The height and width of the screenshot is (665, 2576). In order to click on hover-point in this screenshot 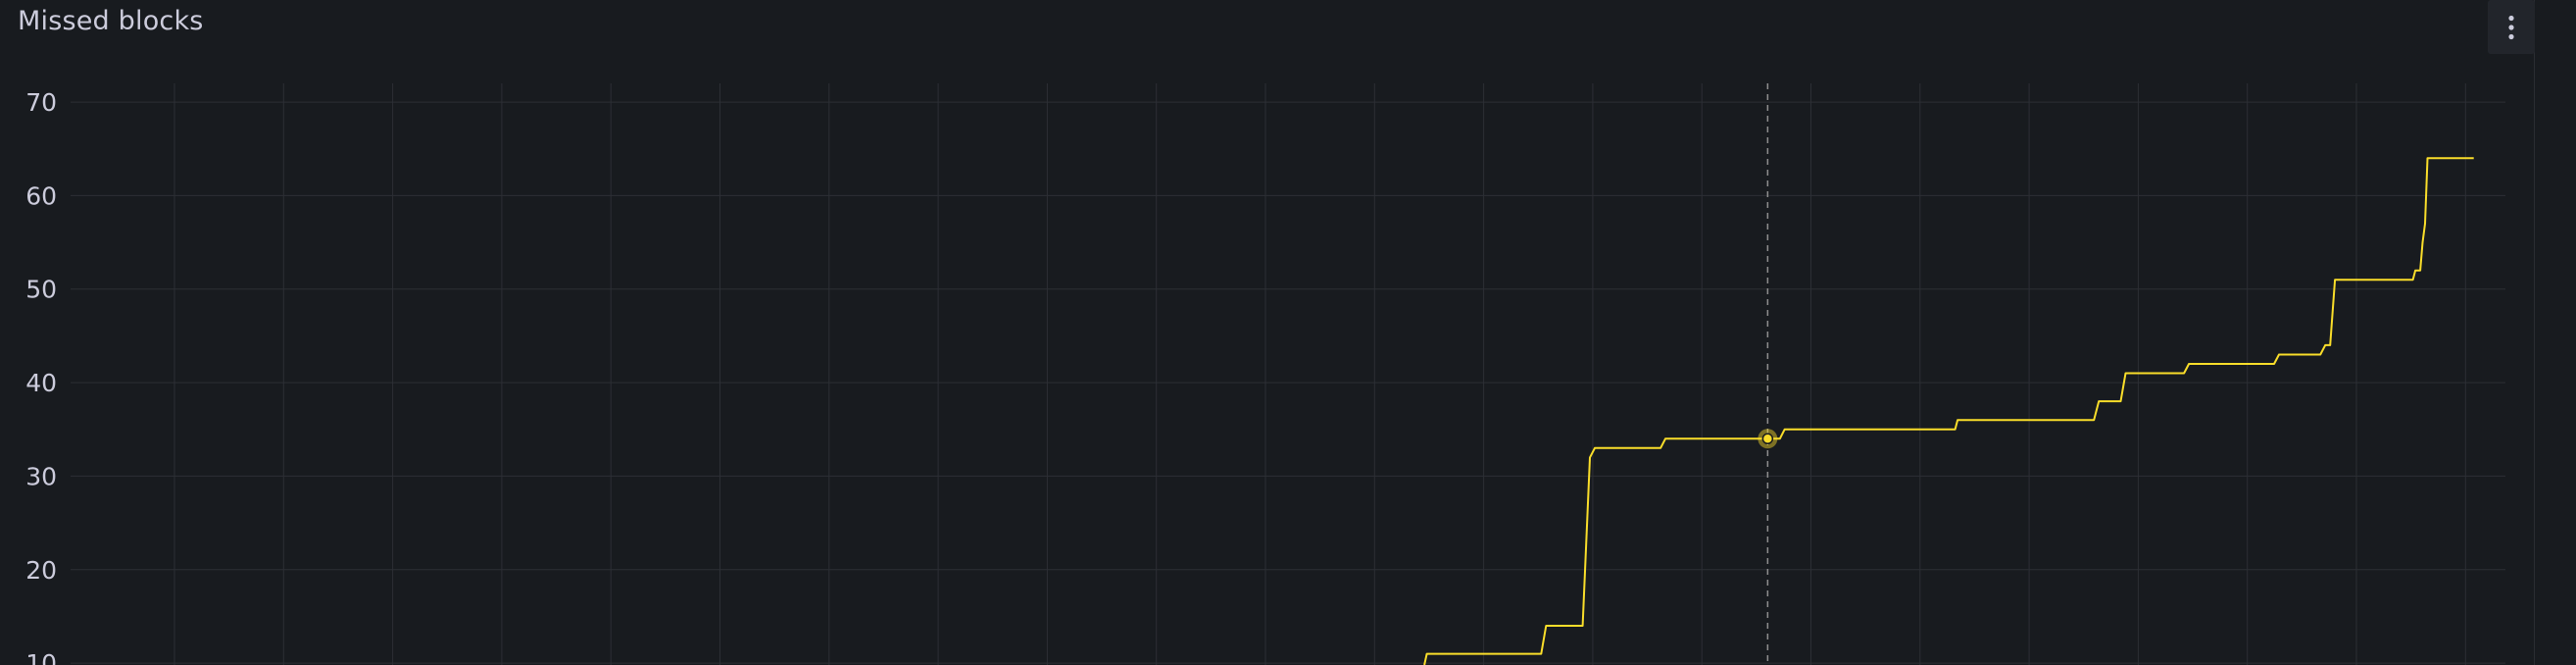, I will do `click(1767, 439)`.